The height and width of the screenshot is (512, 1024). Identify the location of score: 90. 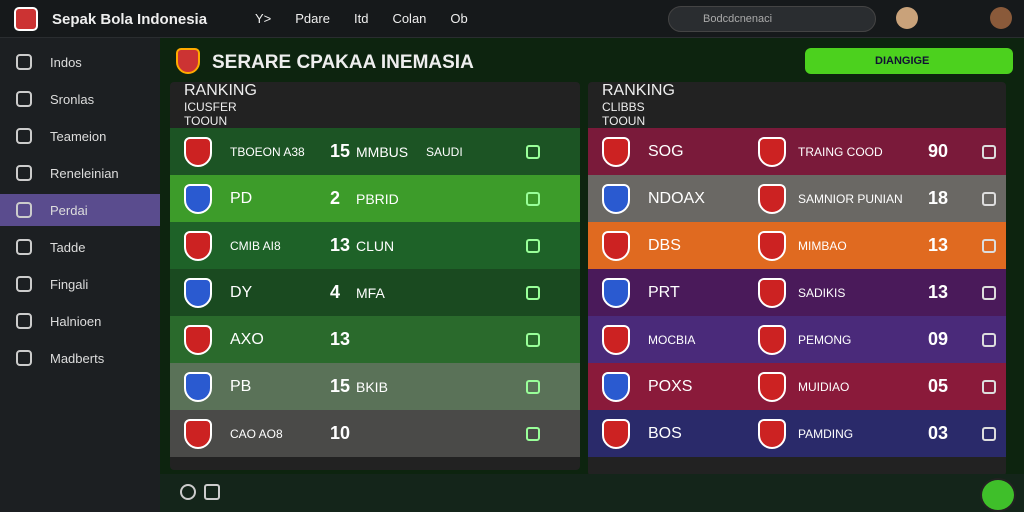
(938, 151).